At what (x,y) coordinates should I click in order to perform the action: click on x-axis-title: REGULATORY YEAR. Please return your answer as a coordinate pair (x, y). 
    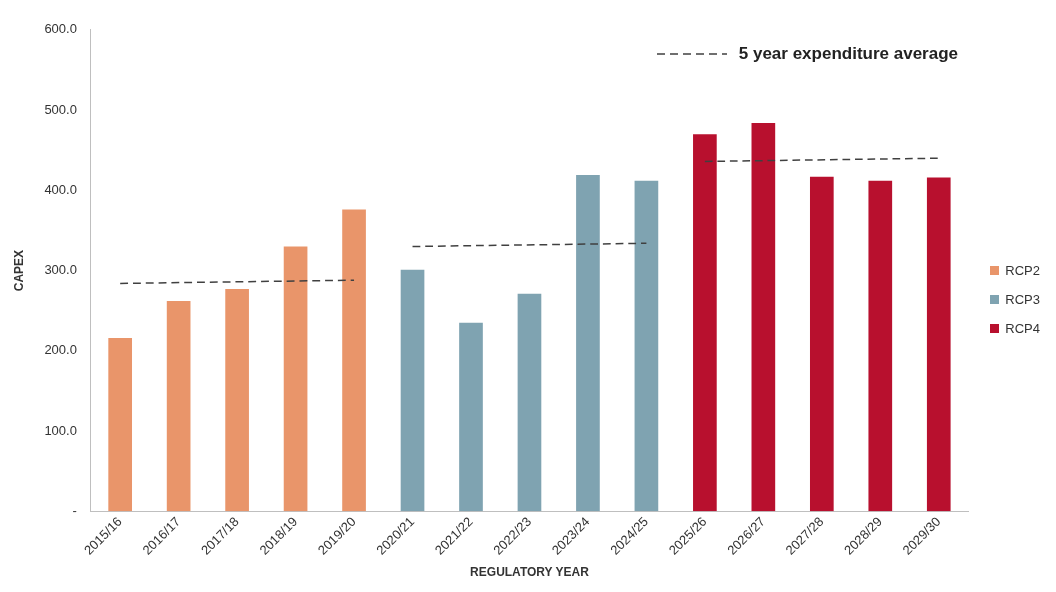
    Looking at the image, I should click on (530, 572).